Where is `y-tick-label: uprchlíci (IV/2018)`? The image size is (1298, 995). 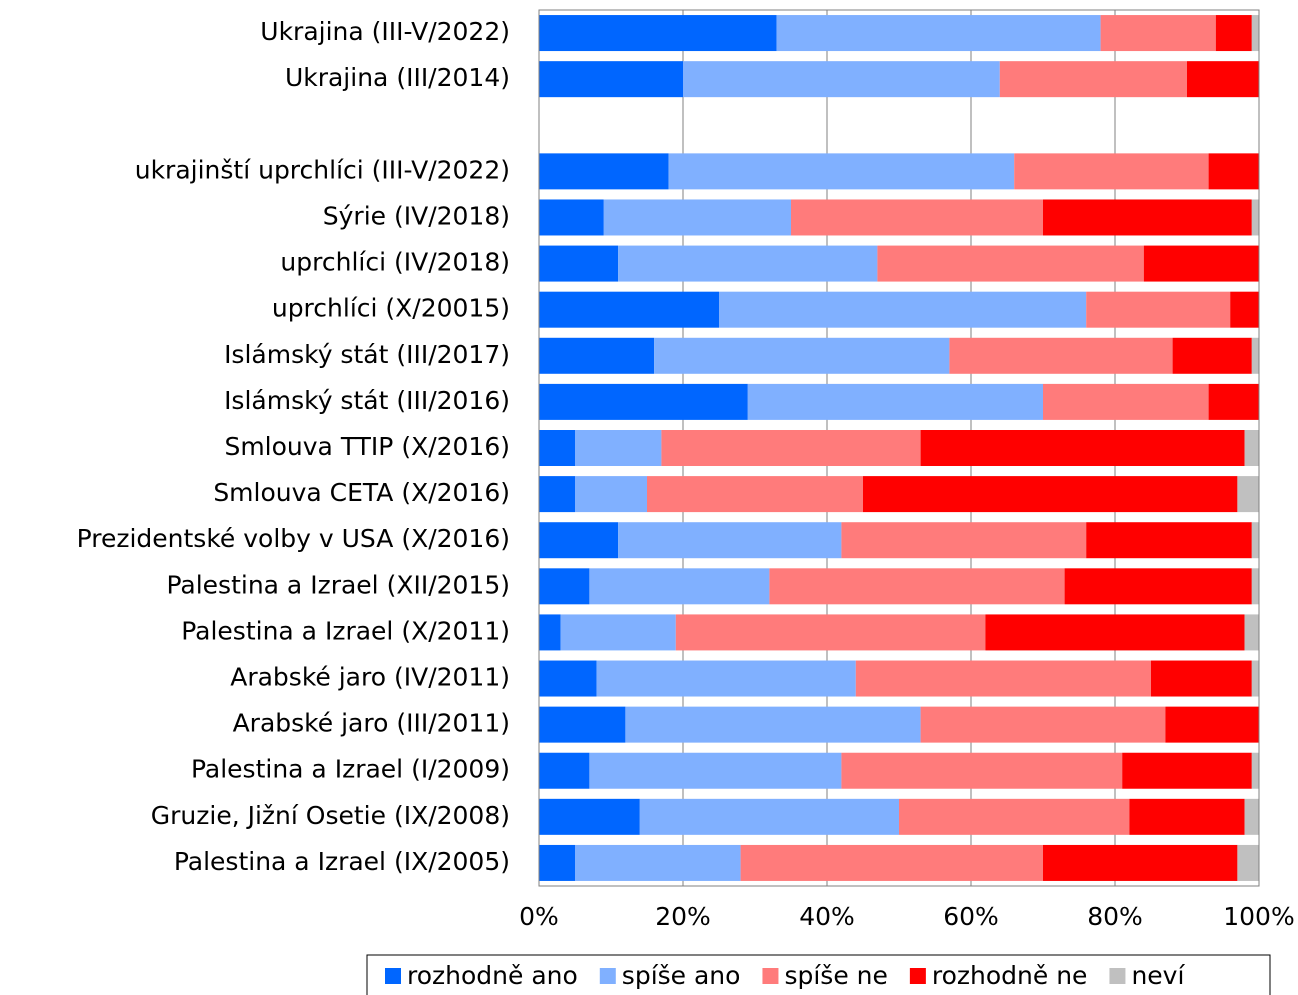
y-tick-label: uprchlíci (IV/2018) is located at coordinates (395, 262).